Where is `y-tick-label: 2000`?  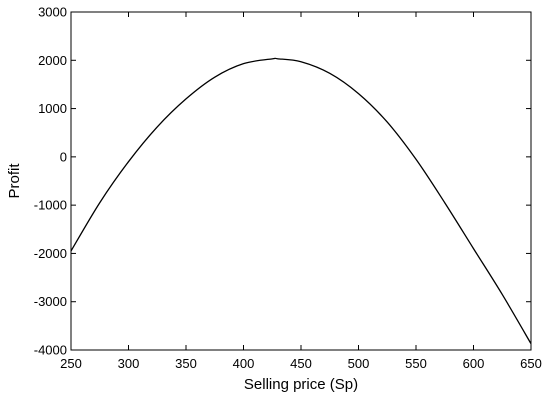
y-tick-label: 2000 is located at coordinates (52, 60).